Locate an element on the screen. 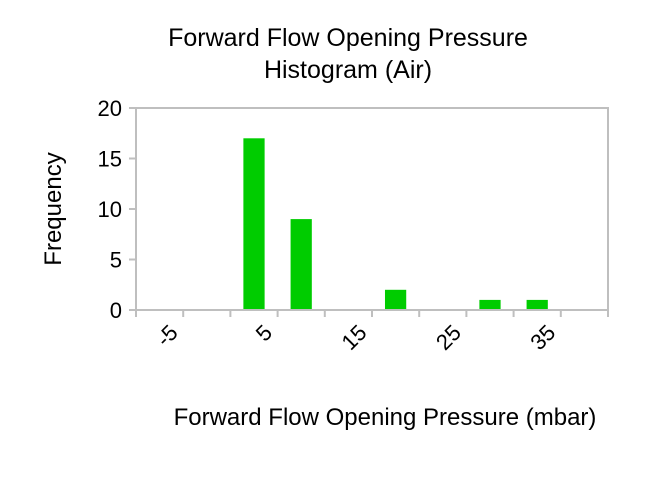  x-tick-label: 5 is located at coordinates (264, 333).